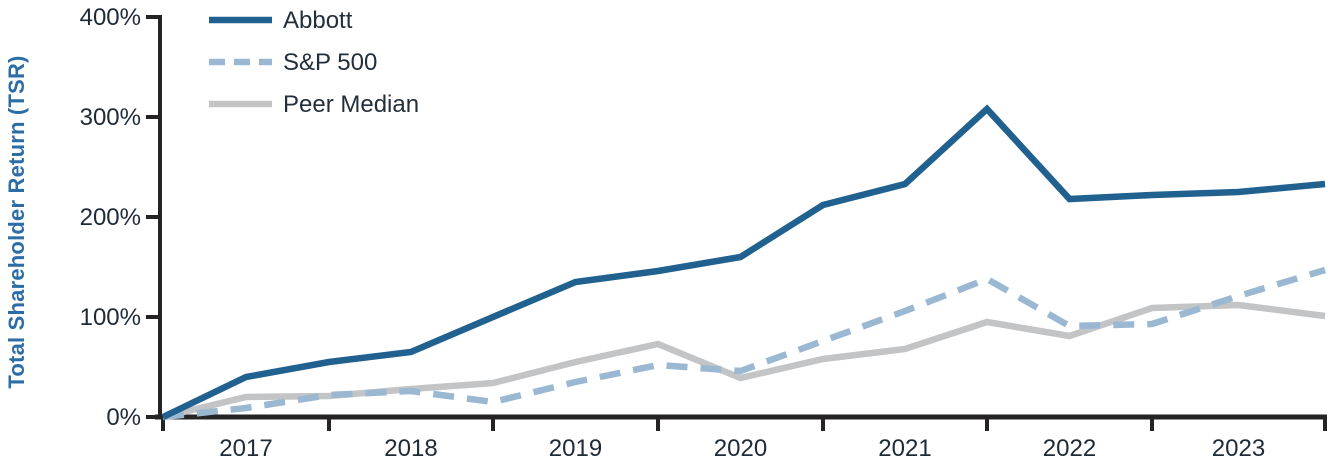  Describe the element at coordinates (110, 317) in the screenshot. I see `y-tick-label: 100%` at that location.